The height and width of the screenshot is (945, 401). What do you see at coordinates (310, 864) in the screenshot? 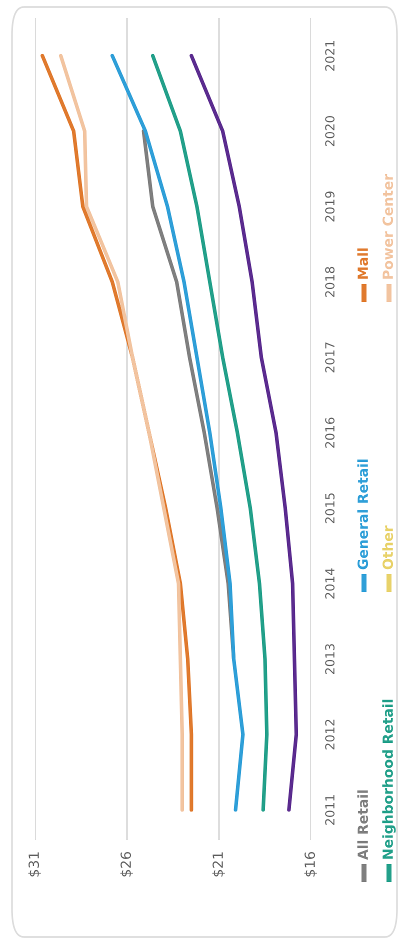
I see `x-tick-label: $16` at bounding box center [310, 864].